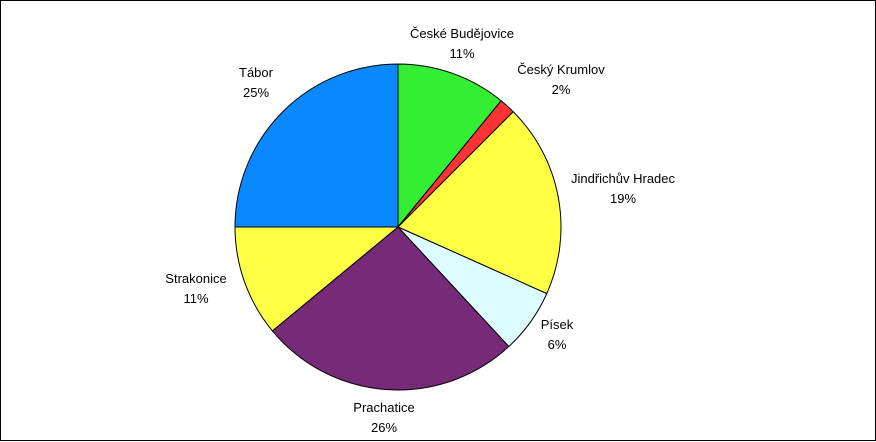 Image resolution: width=876 pixels, height=442 pixels. I want to click on slice-percent-label: 19%, so click(623, 198).